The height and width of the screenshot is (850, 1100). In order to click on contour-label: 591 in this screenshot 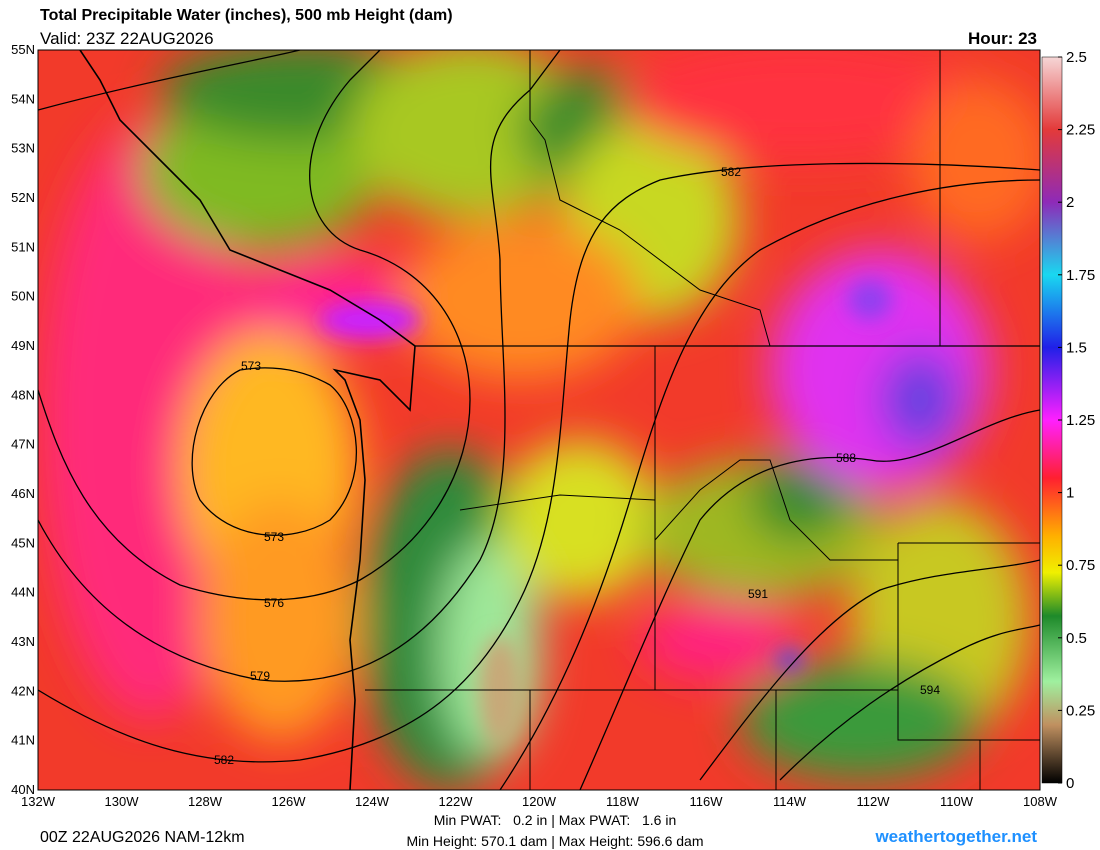, I will do `click(758, 594)`.